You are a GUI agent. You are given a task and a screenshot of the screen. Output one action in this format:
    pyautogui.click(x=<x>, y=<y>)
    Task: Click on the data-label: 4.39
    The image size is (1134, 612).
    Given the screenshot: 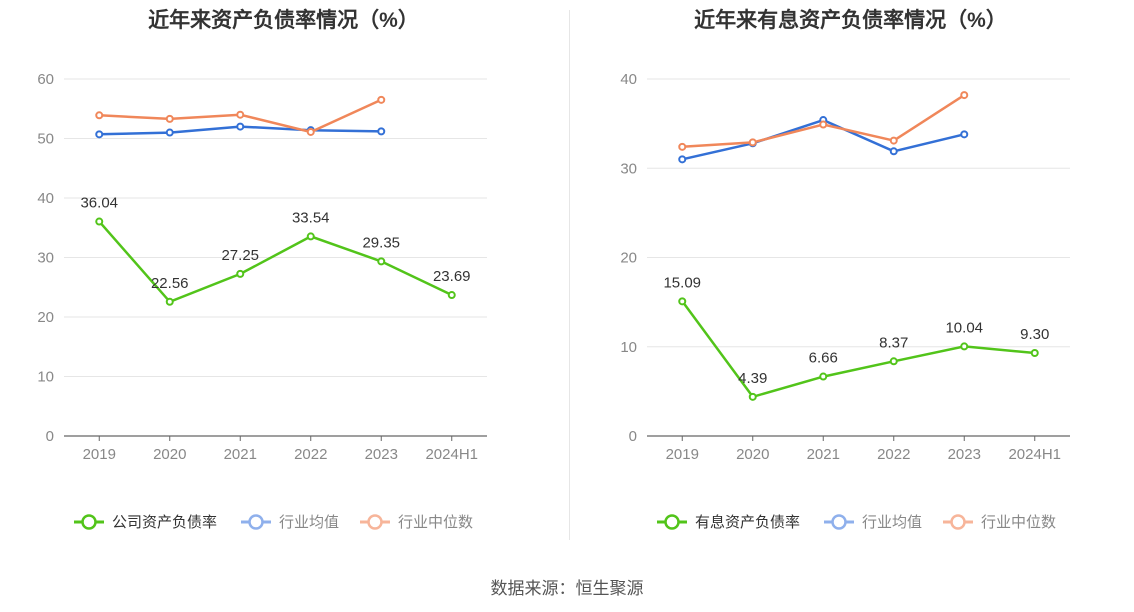 What is the action you would take?
    pyautogui.click(x=752, y=378)
    